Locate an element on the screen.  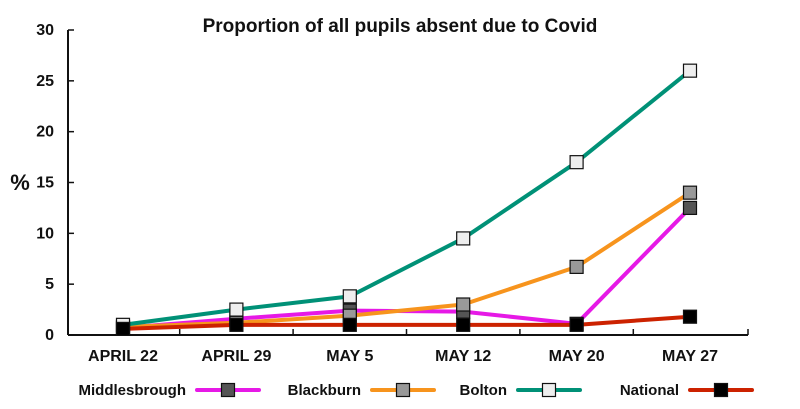
y-tick-label: 0 is located at coordinates (49, 335).